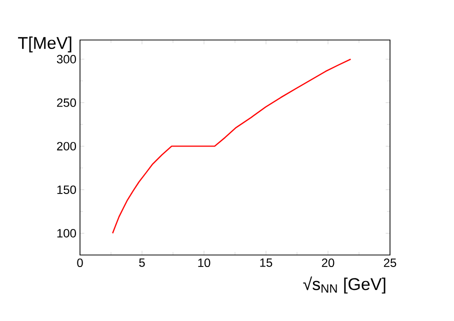 This screenshot has height=321, width=454. What do you see at coordinates (142, 262) in the screenshot?
I see `x-tick-label: 5` at bounding box center [142, 262].